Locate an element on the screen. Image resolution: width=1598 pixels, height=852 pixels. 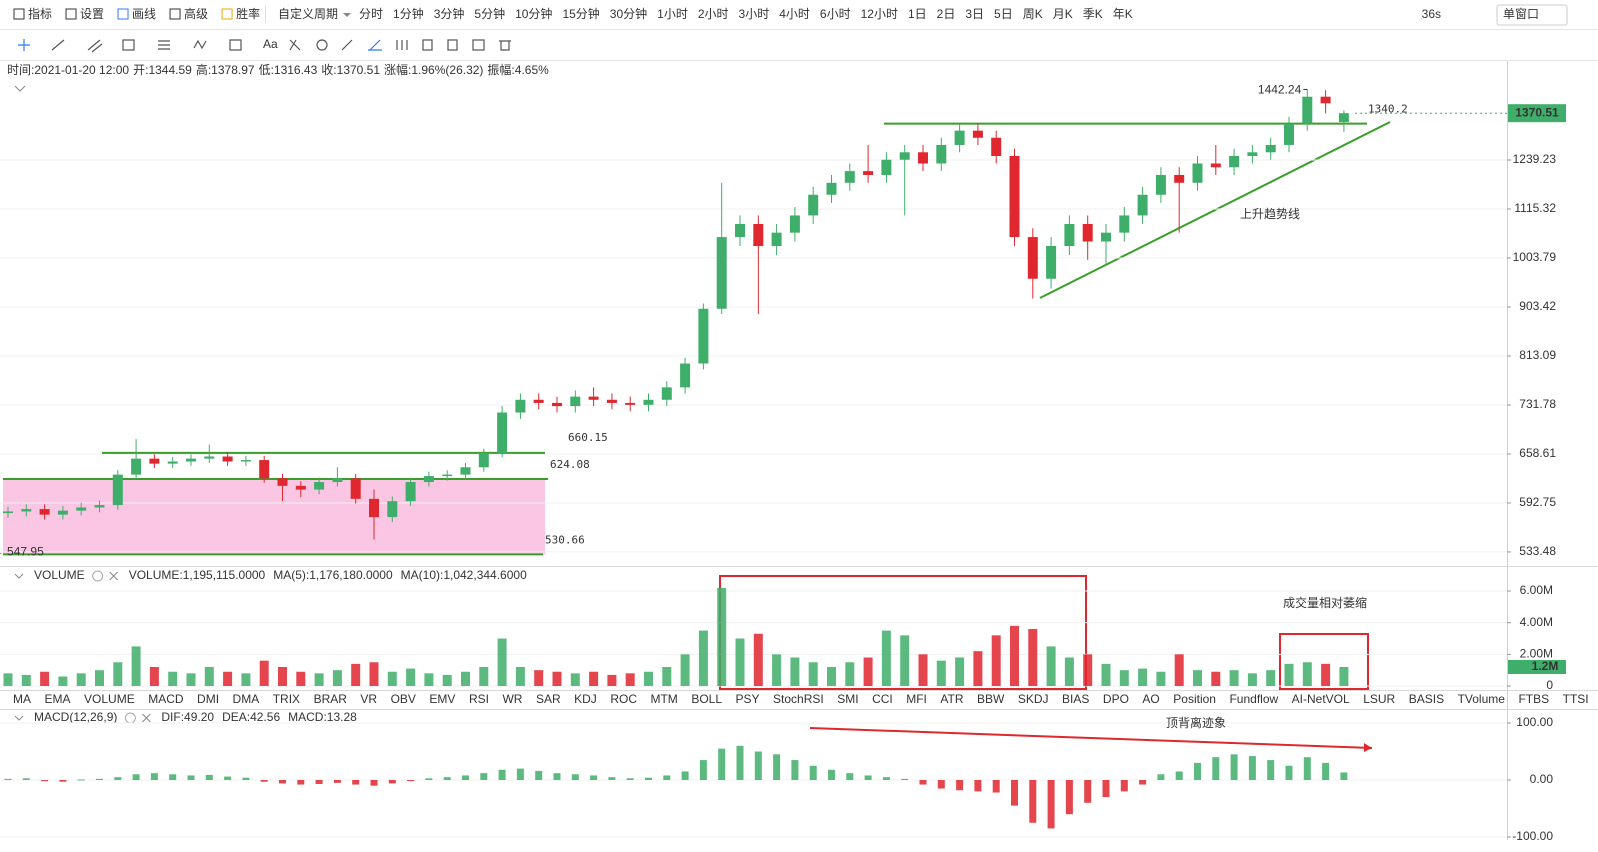
period-button: 4小时 is located at coordinates (794, 14).